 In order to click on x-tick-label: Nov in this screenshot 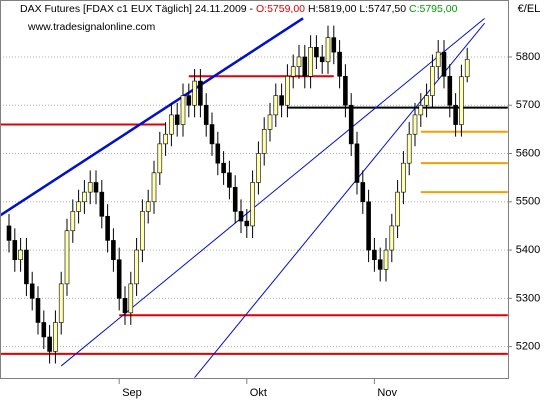, I will do `click(387, 393)`.